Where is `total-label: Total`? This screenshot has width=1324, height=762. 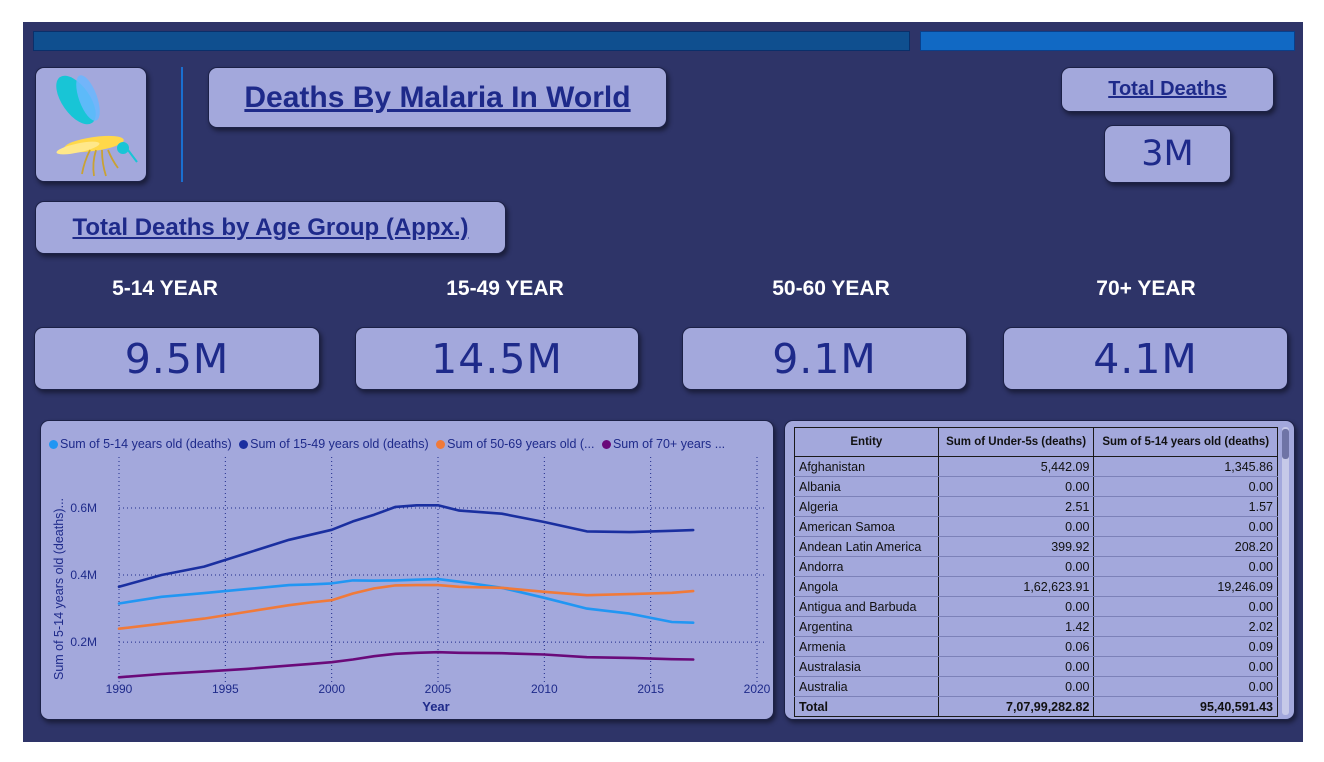 total-label: Total is located at coordinates (866, 706).